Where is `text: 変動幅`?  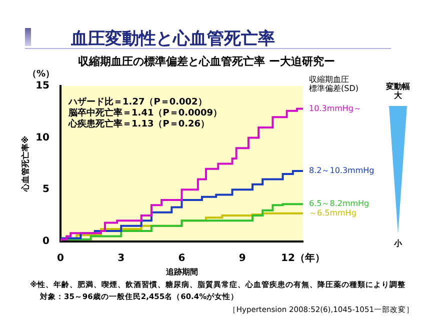
text: 変動幅 is located at coordinates (398, 86).